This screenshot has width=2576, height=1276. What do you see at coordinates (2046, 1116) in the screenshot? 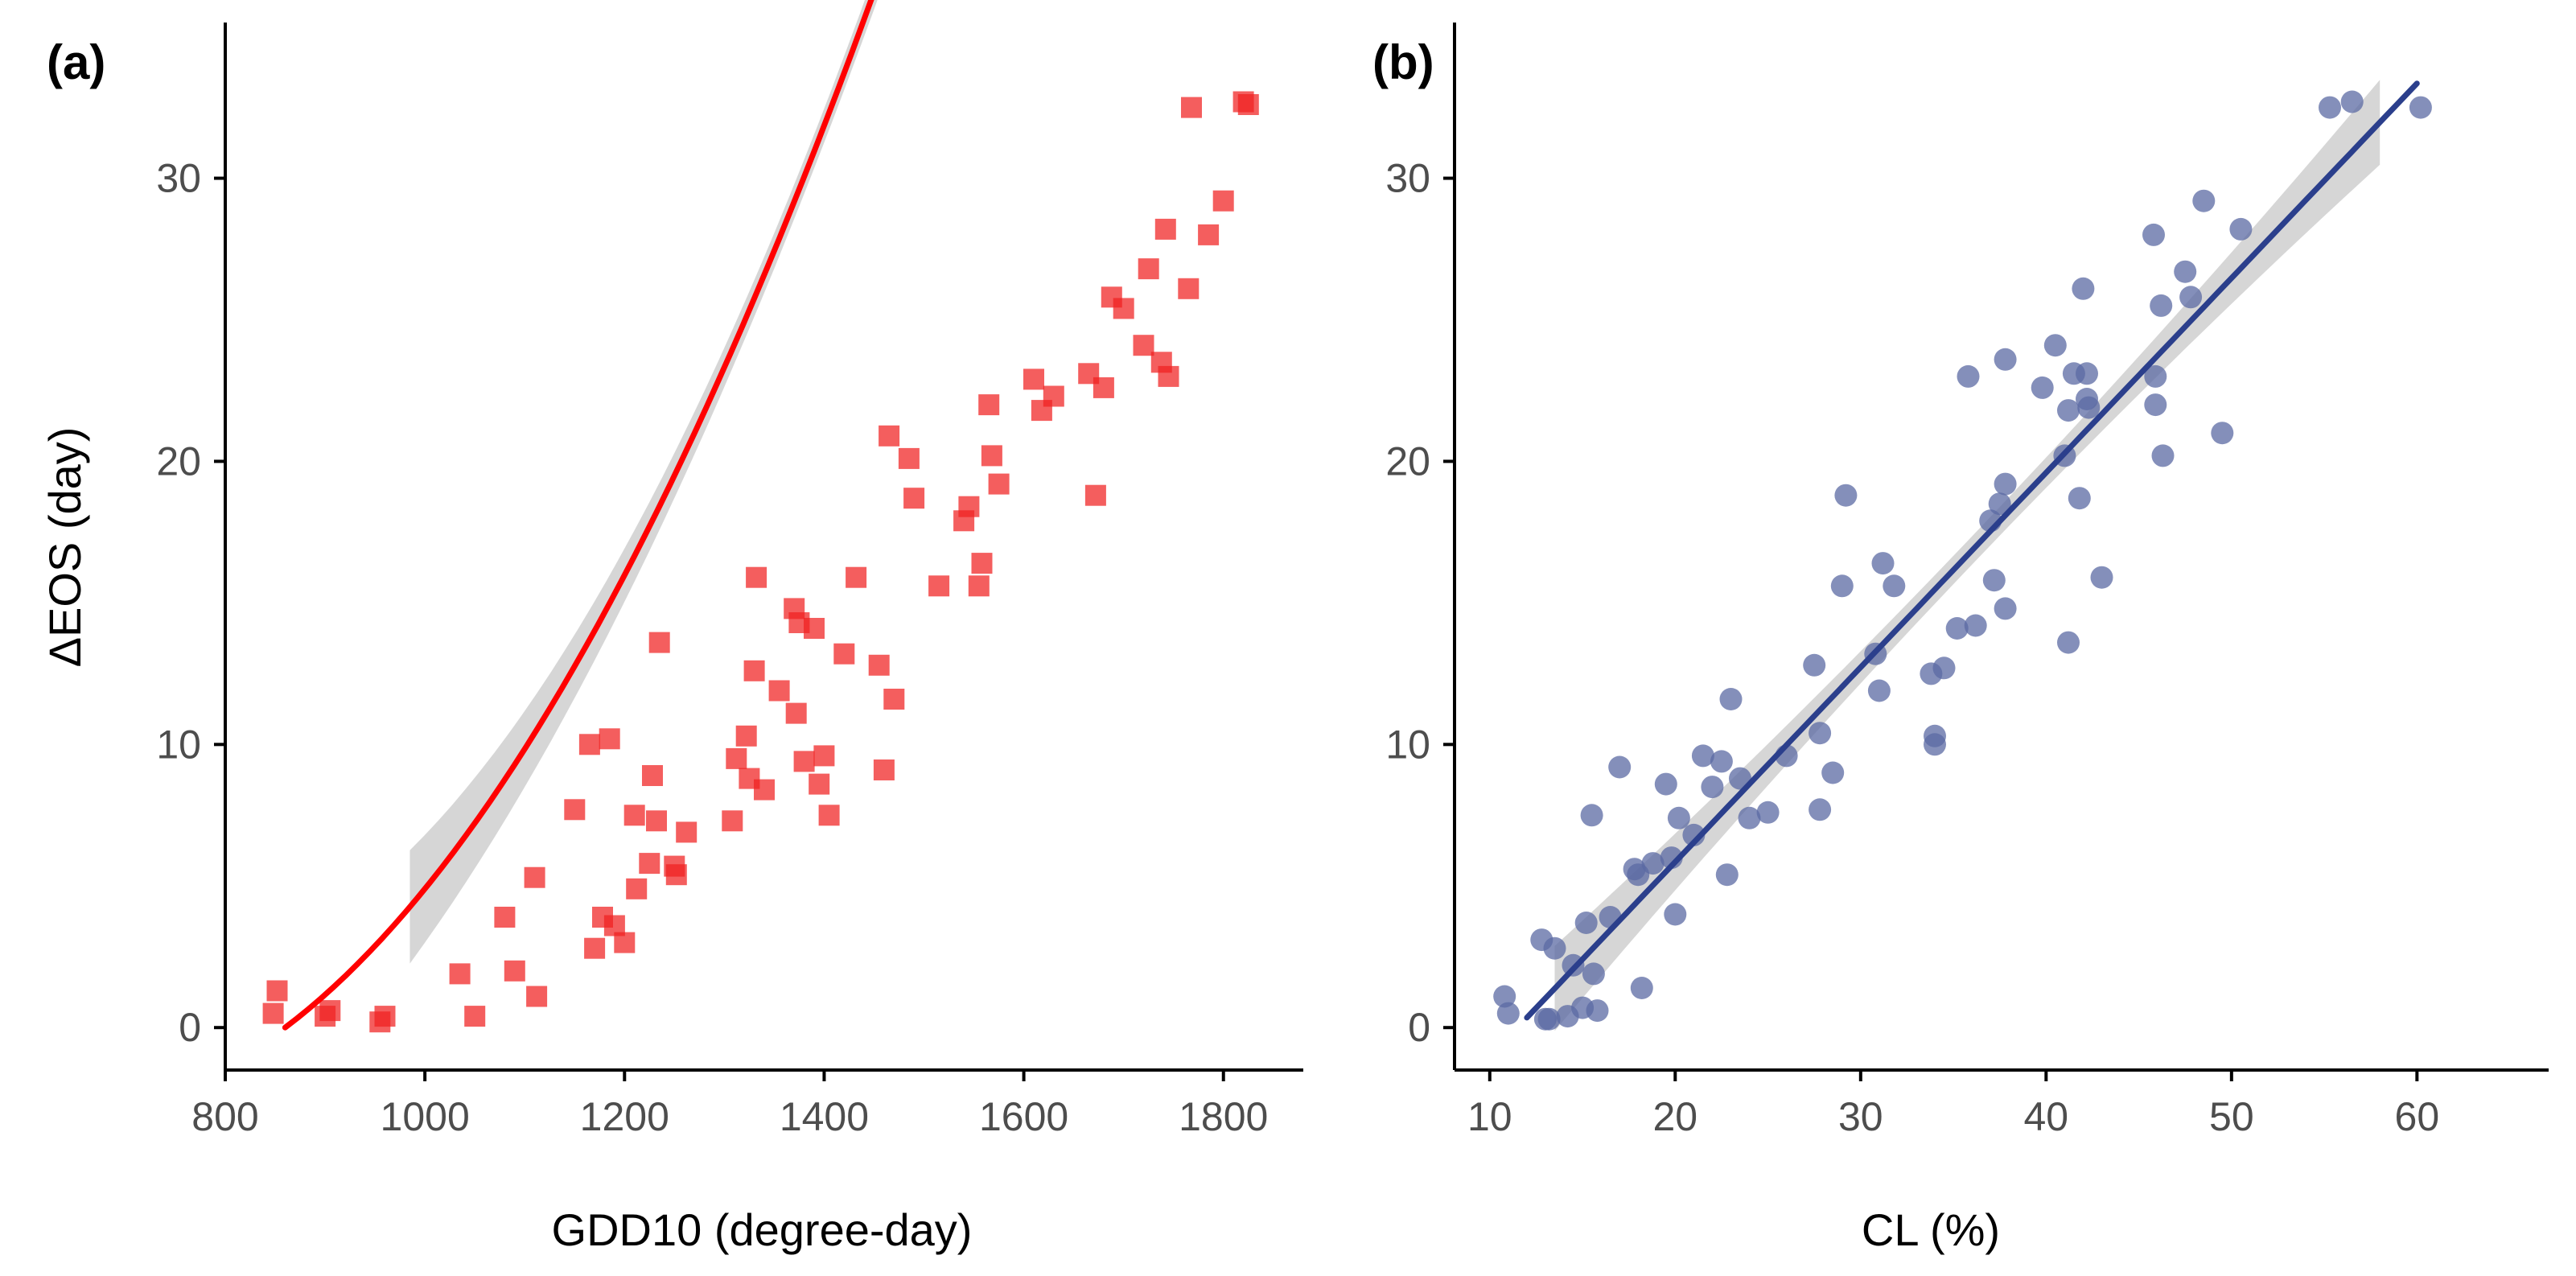
I see `panel-b-x-tick-label-40: 40` at bounding box center [2046, 1116].